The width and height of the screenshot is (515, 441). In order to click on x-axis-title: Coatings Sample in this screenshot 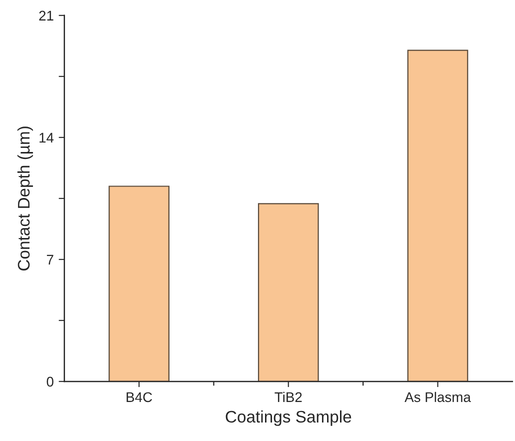, I will do `click(289, 418)`.